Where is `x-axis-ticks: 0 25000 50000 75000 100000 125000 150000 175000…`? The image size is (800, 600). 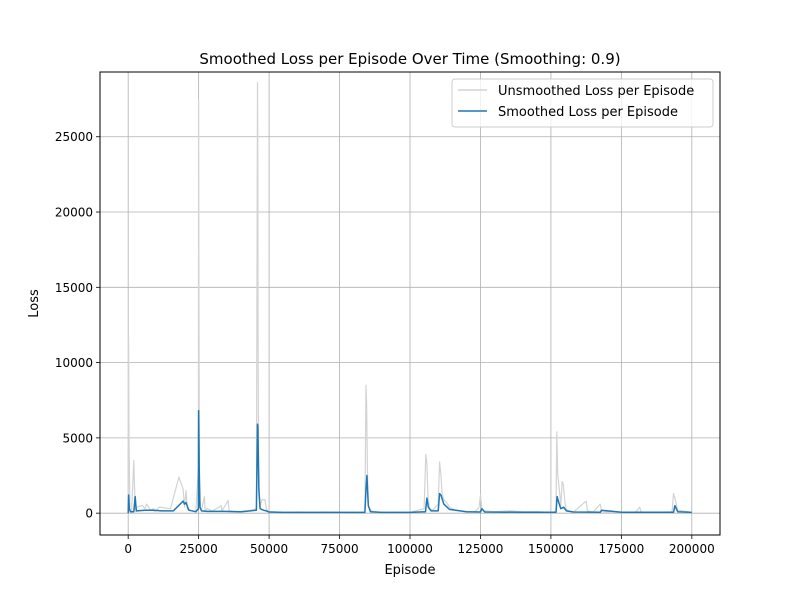
x-axis-ticks: 0 25000 50000 75000 100000 125000 150000 175000… is located at coordinates (419, 545).